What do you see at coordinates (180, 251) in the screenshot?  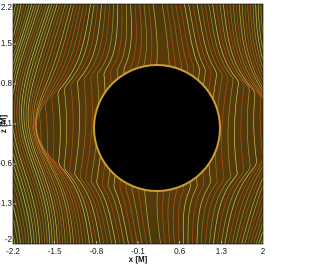 I see `x-tick-label: 0.6` at bounding box center [180, 251].